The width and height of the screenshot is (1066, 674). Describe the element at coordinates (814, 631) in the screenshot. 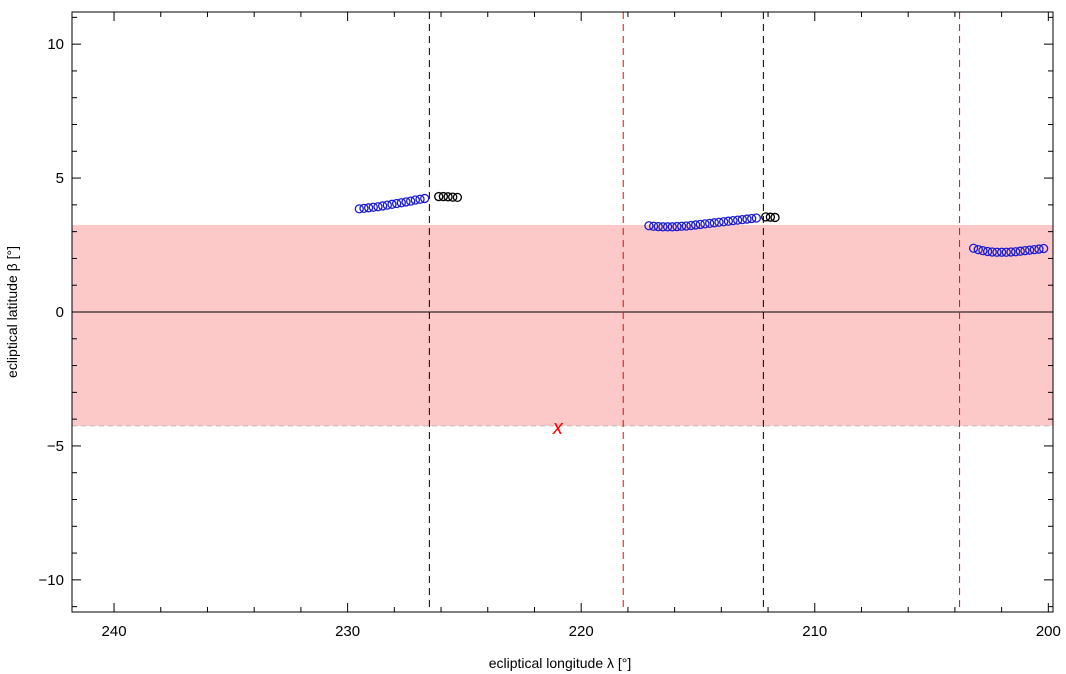

I see `x-tick-label: 210` at that location.